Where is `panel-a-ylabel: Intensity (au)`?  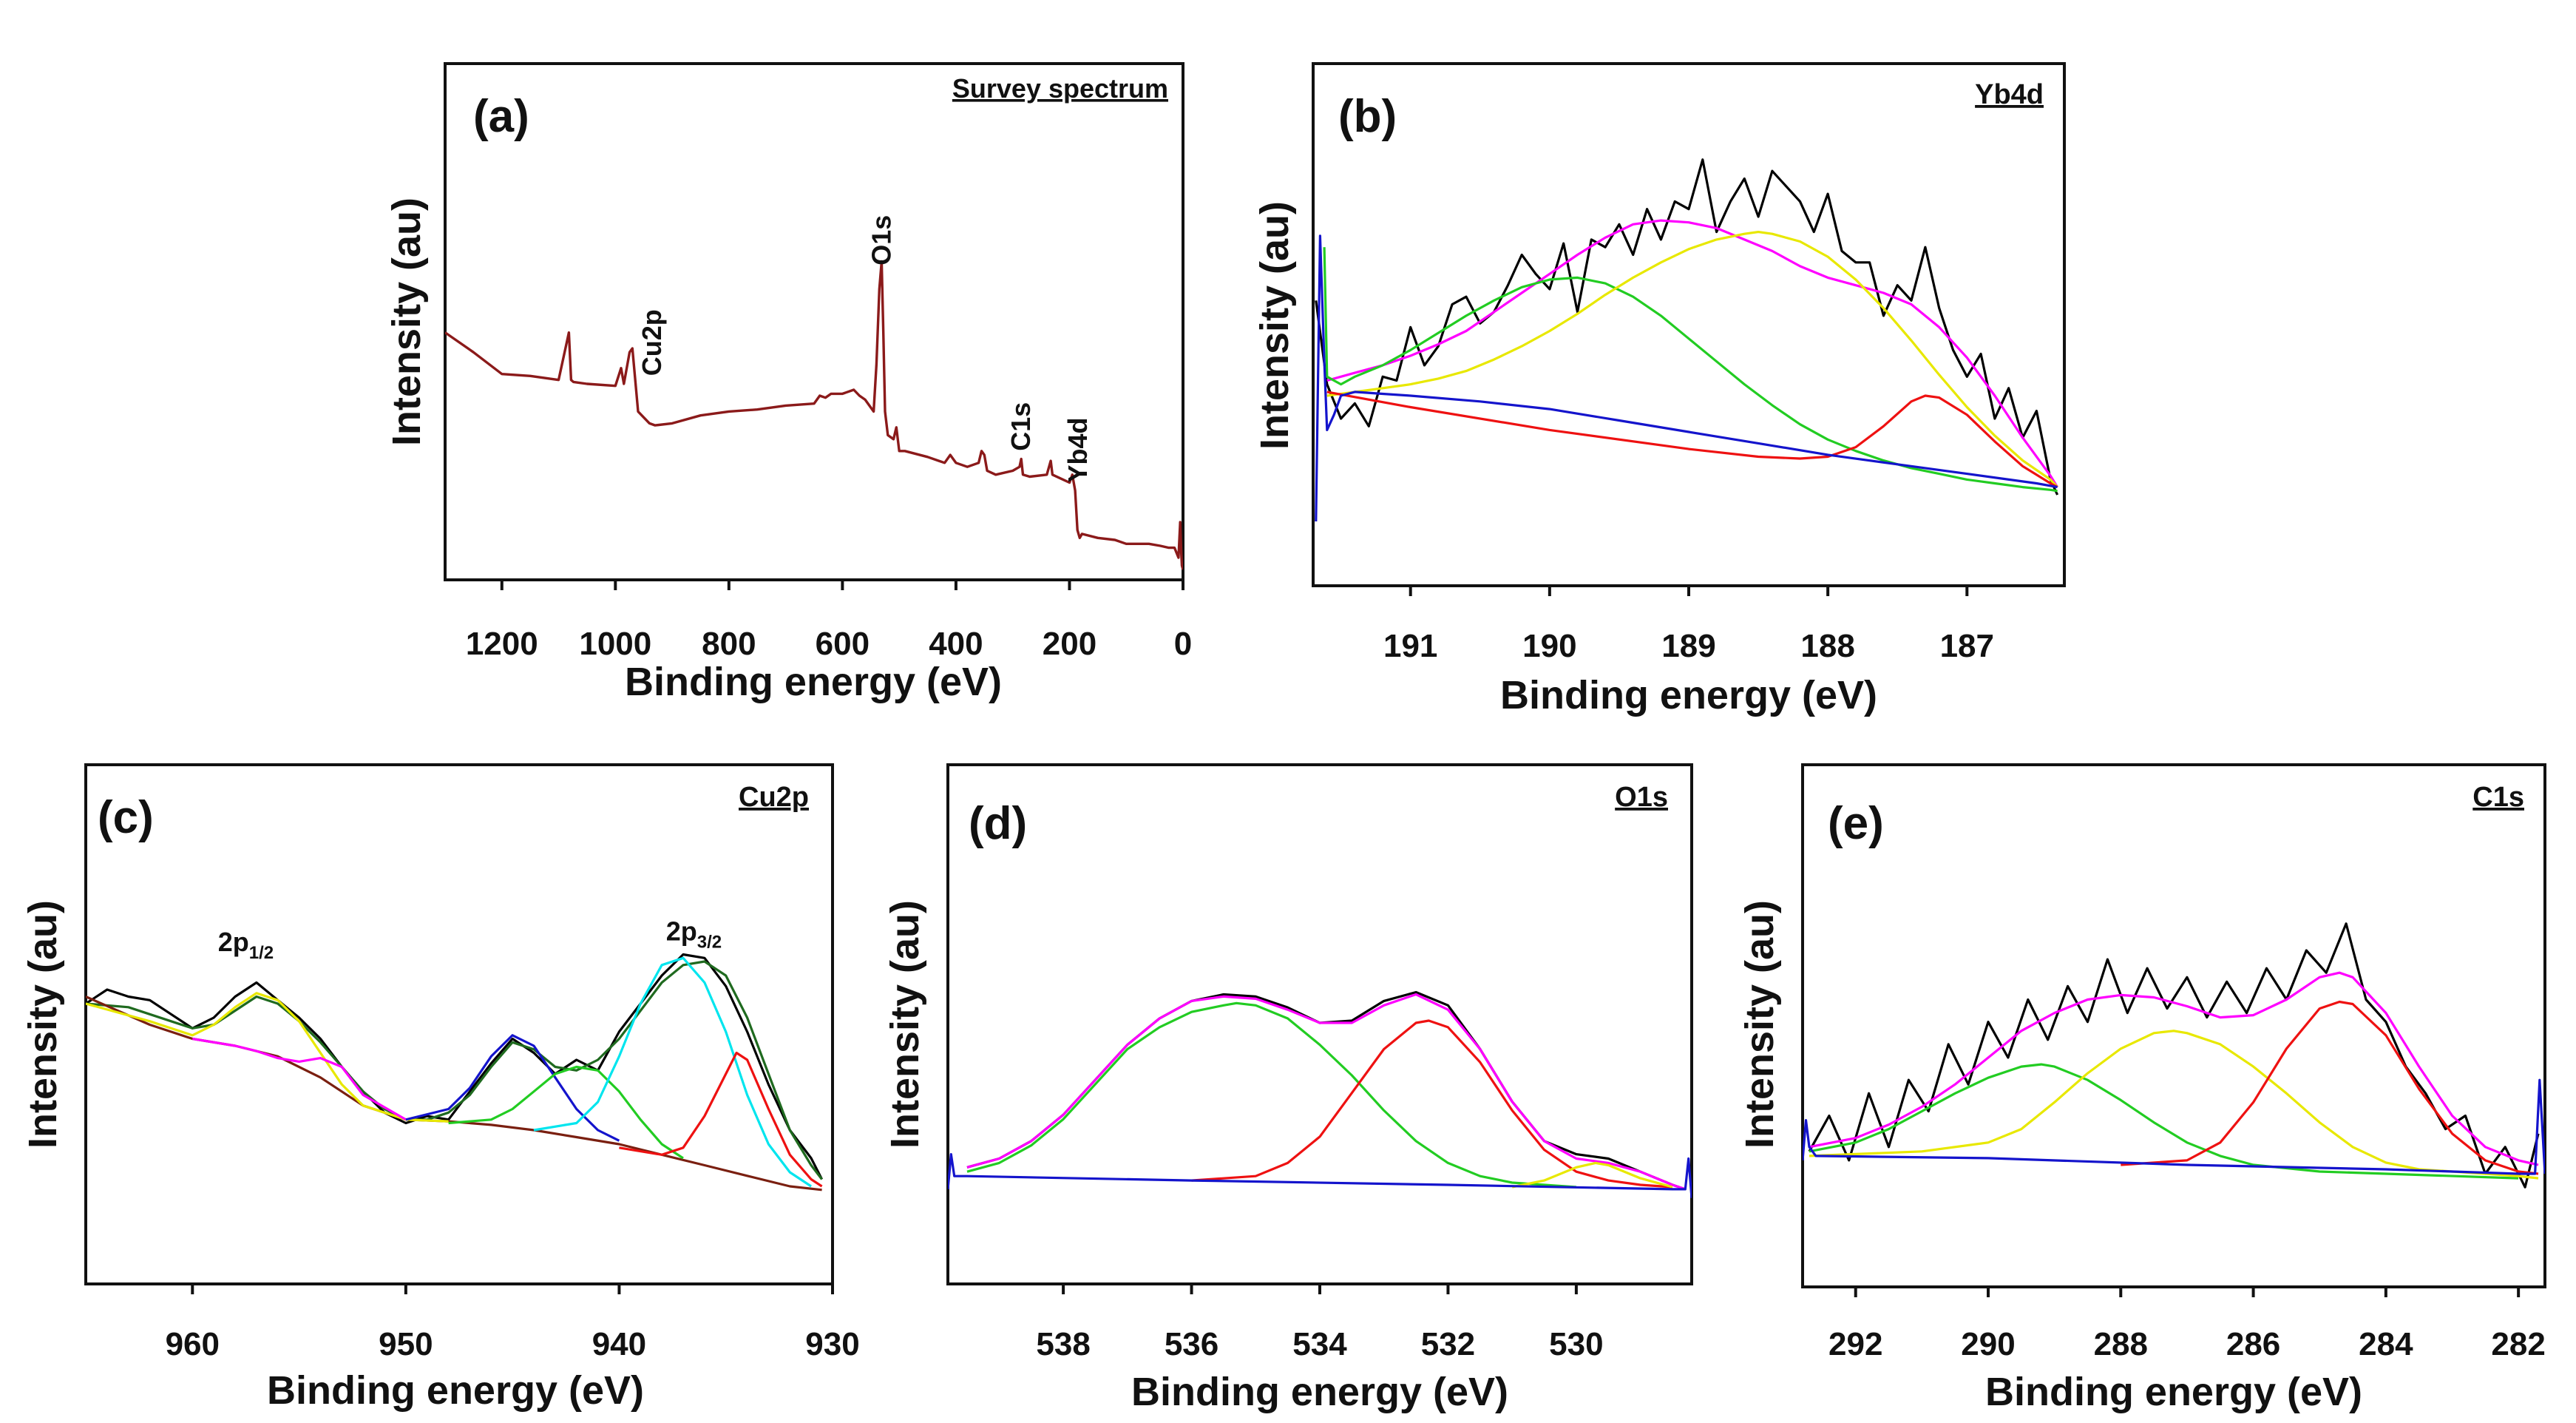 panel-a-ylabel: Intensity (au) is located at coordinates (406, 322).